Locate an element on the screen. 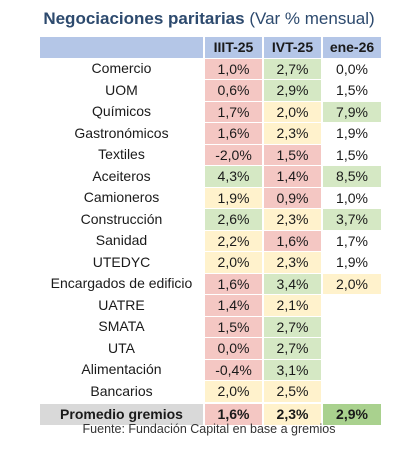  value-cell: -2,0% is located at coordinates (232, 154).